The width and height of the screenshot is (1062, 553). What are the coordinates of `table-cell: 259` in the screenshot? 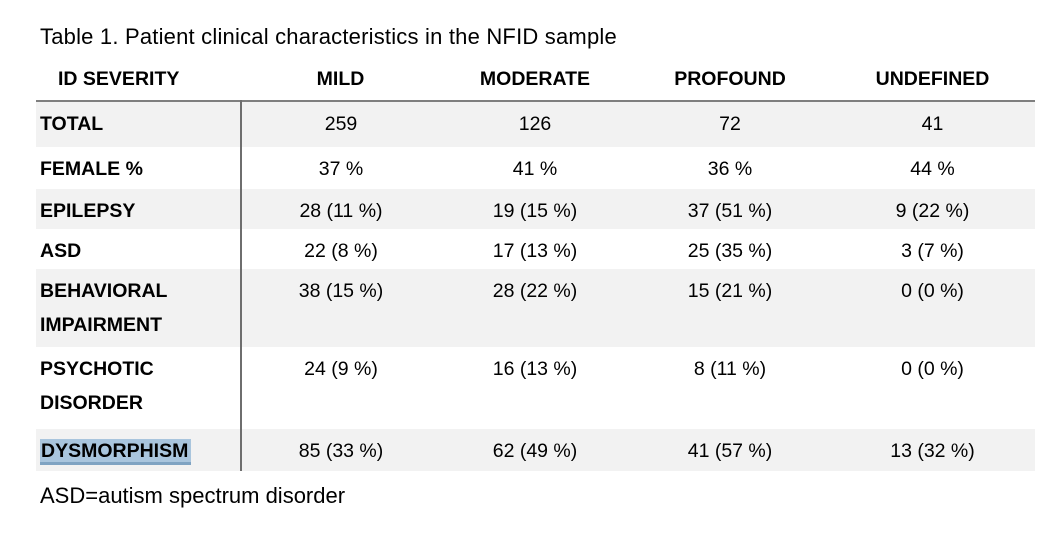 It's located at (340, 123).